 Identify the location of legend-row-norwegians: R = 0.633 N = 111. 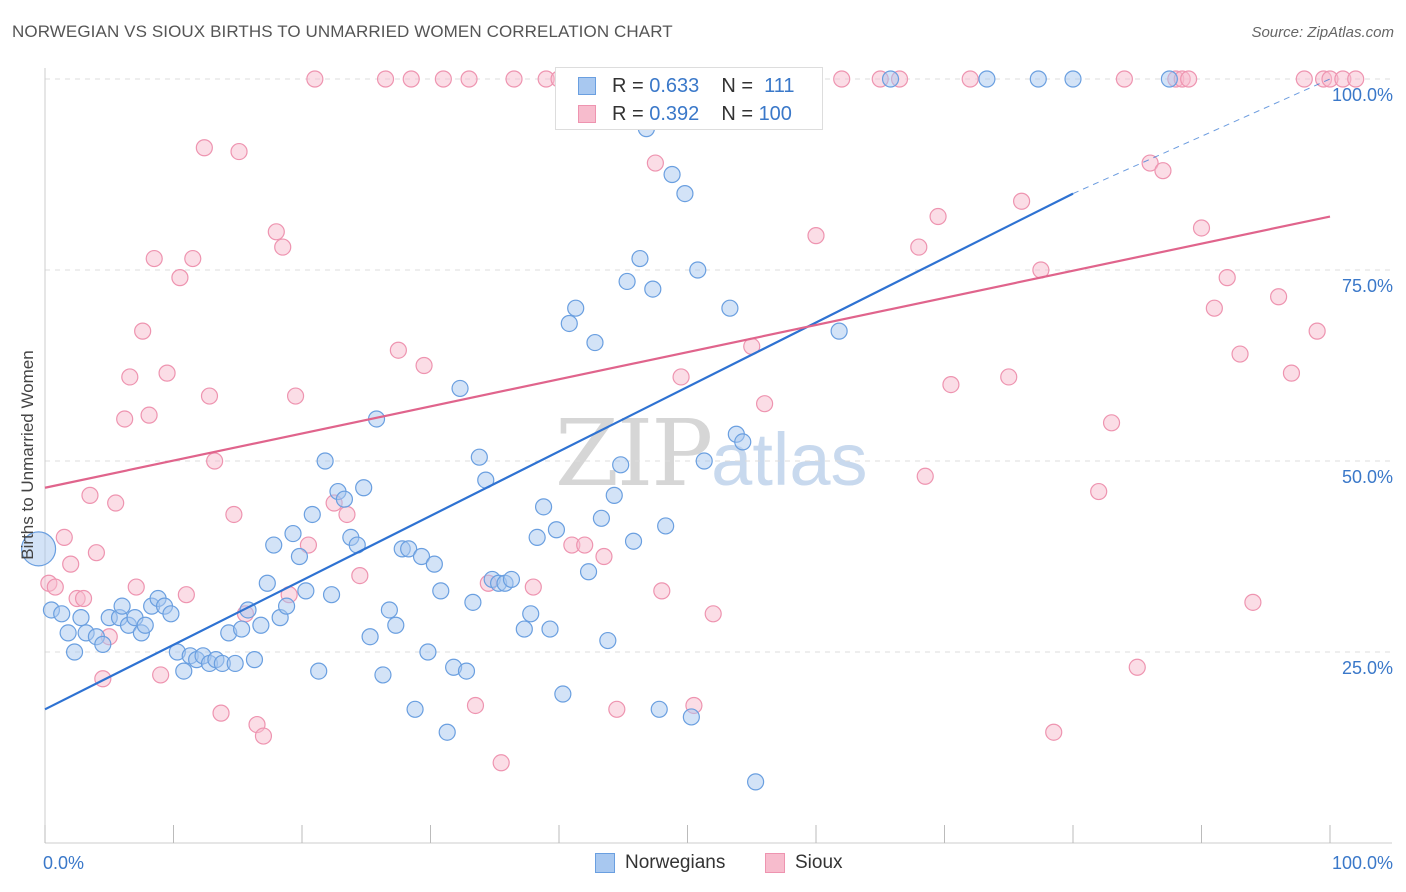
(686, 86).